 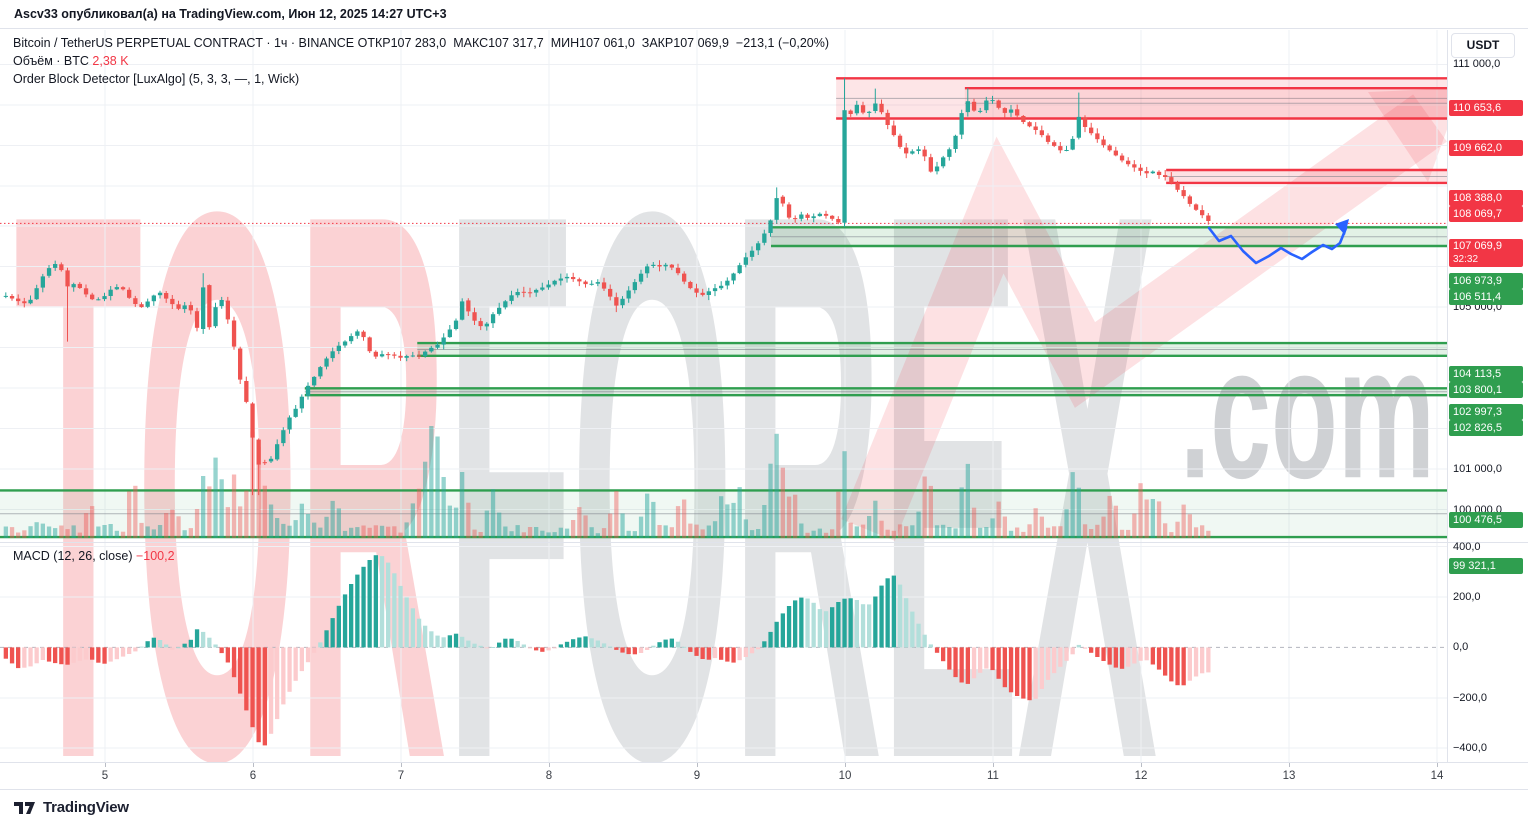 What do you see at coordinates (1486, 428) in the screenshot?
I see `price-level-badge-green: 102 826,5` at bounding box center [1486, 428].